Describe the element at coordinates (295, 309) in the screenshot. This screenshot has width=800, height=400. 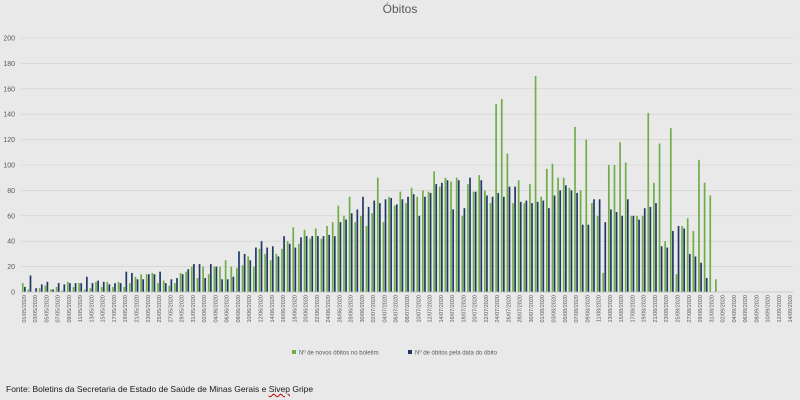
I see `x-tick-label: 18/06/2020` at that location.